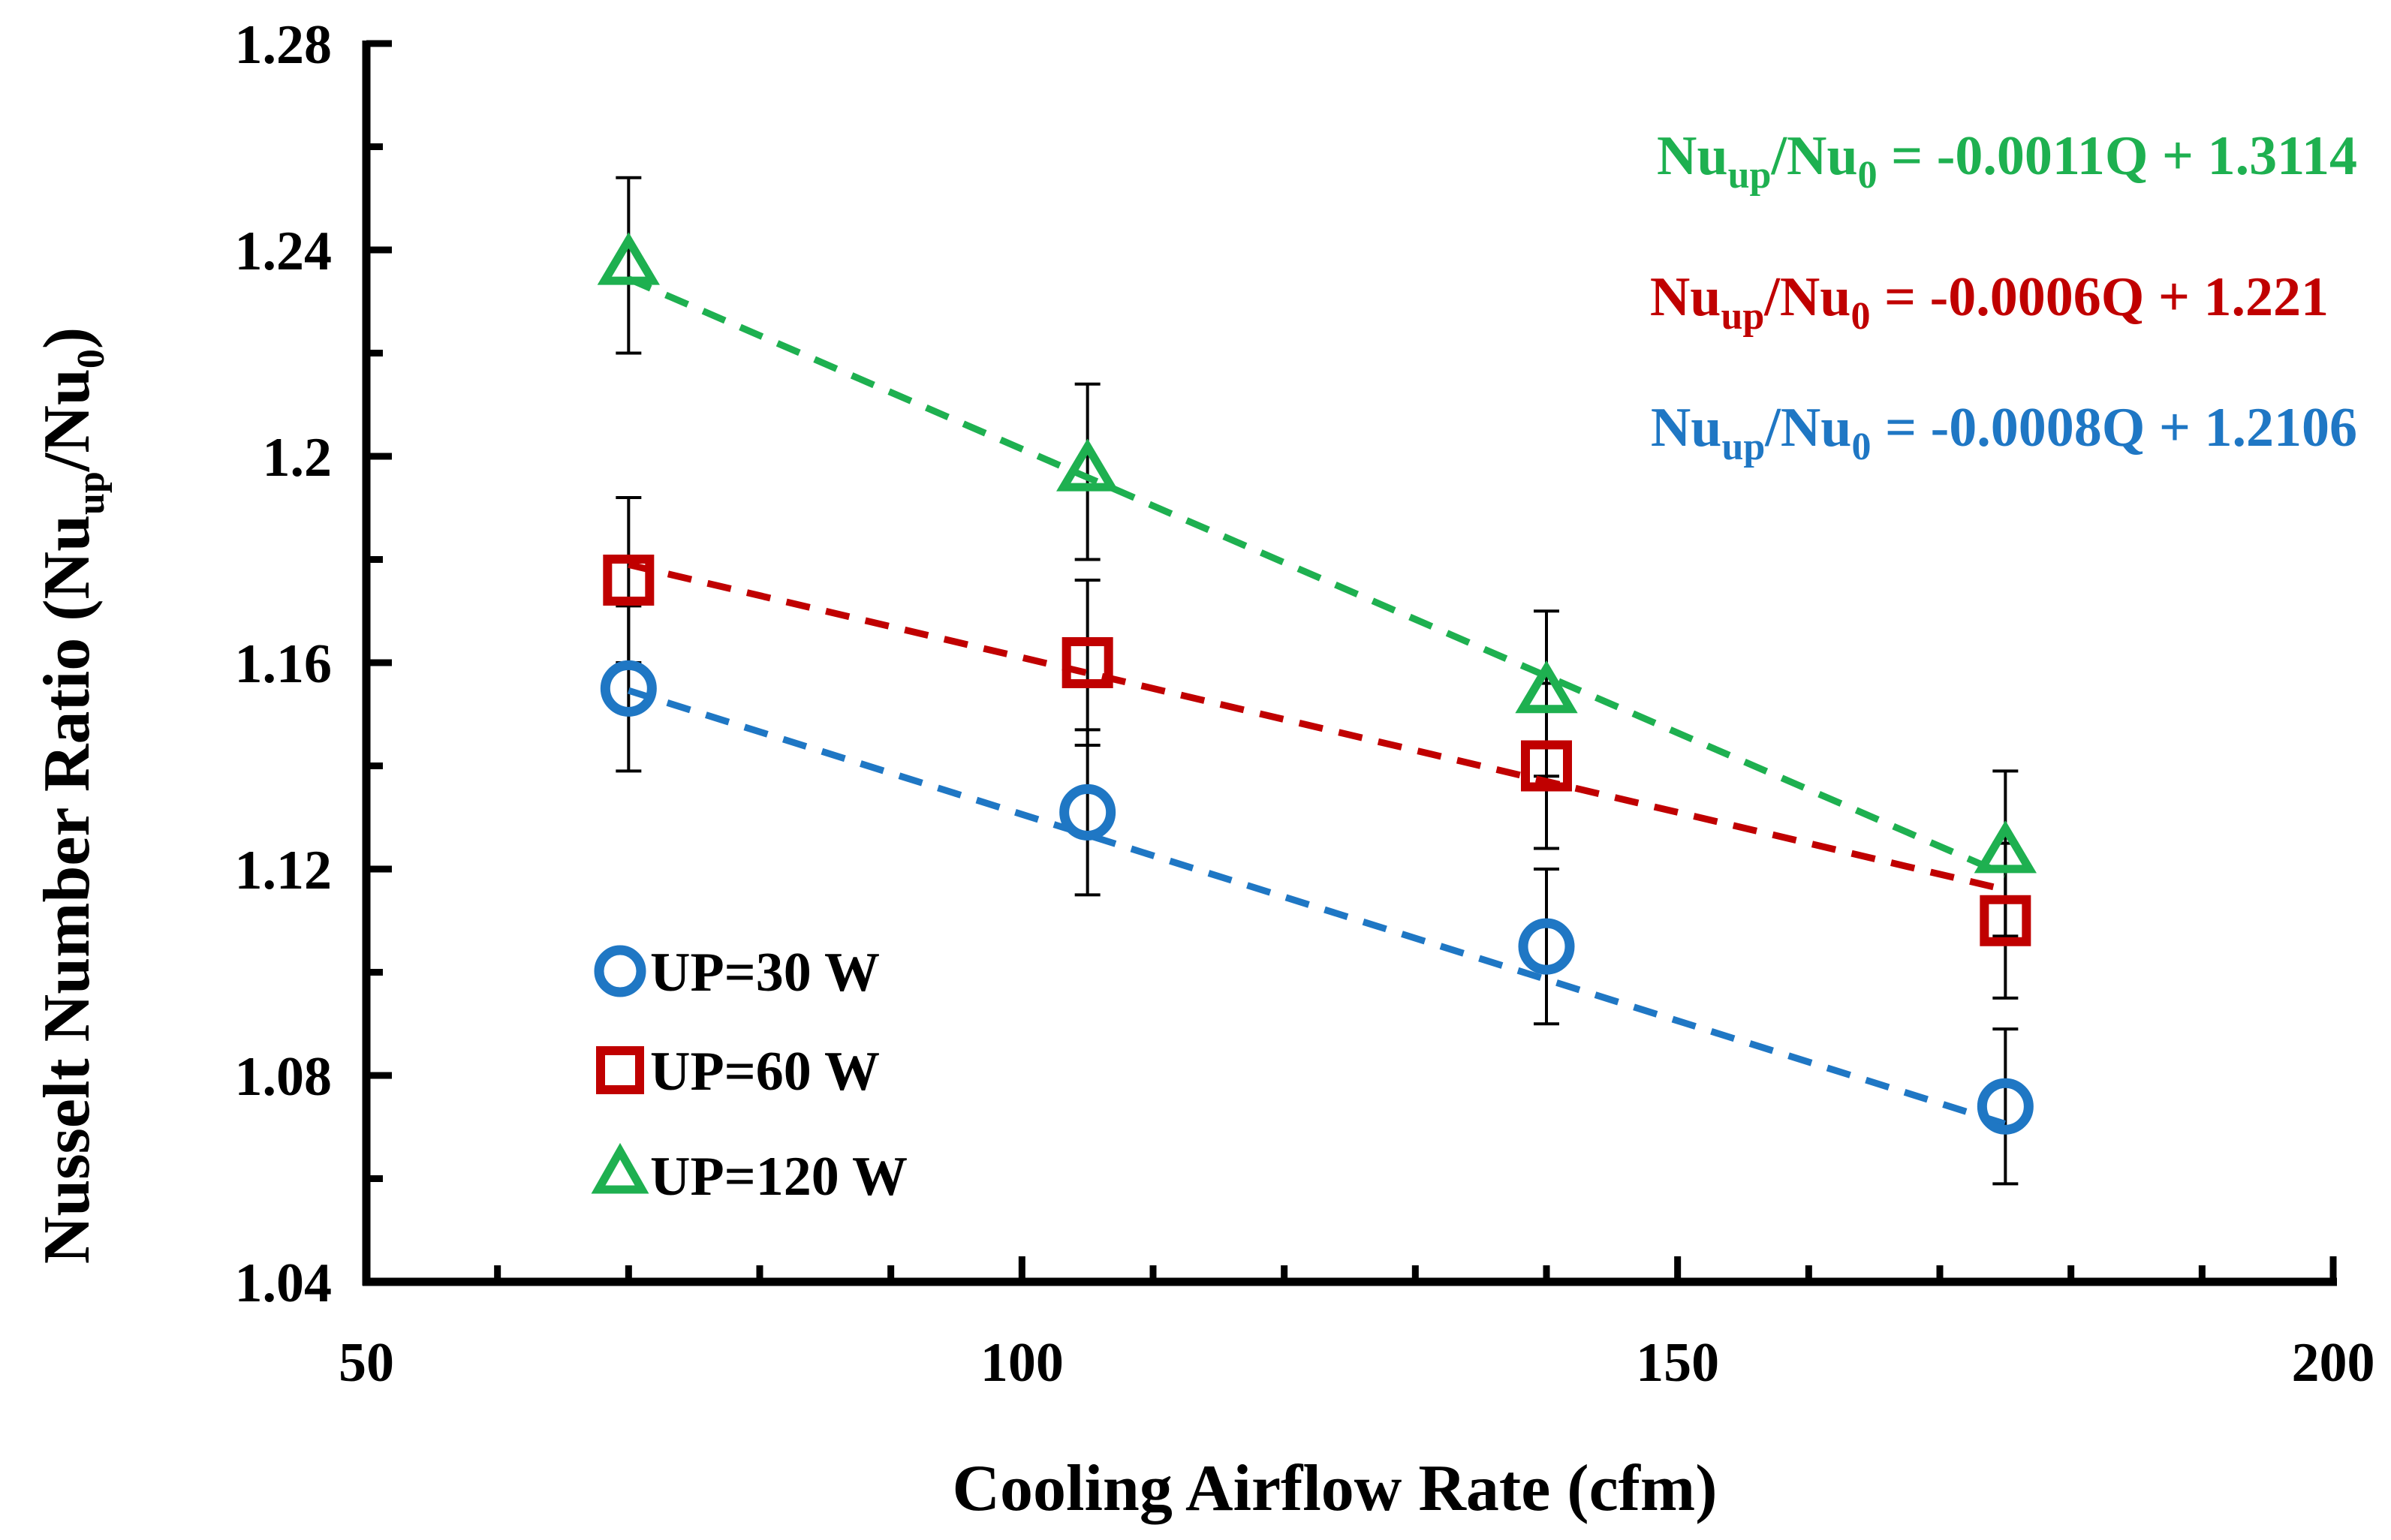 This screenshot has width=2391, height=1540. Describe the element at coordinates (284, 870) in the screenshot. I see `y-tick-label: 1.12` at that location.